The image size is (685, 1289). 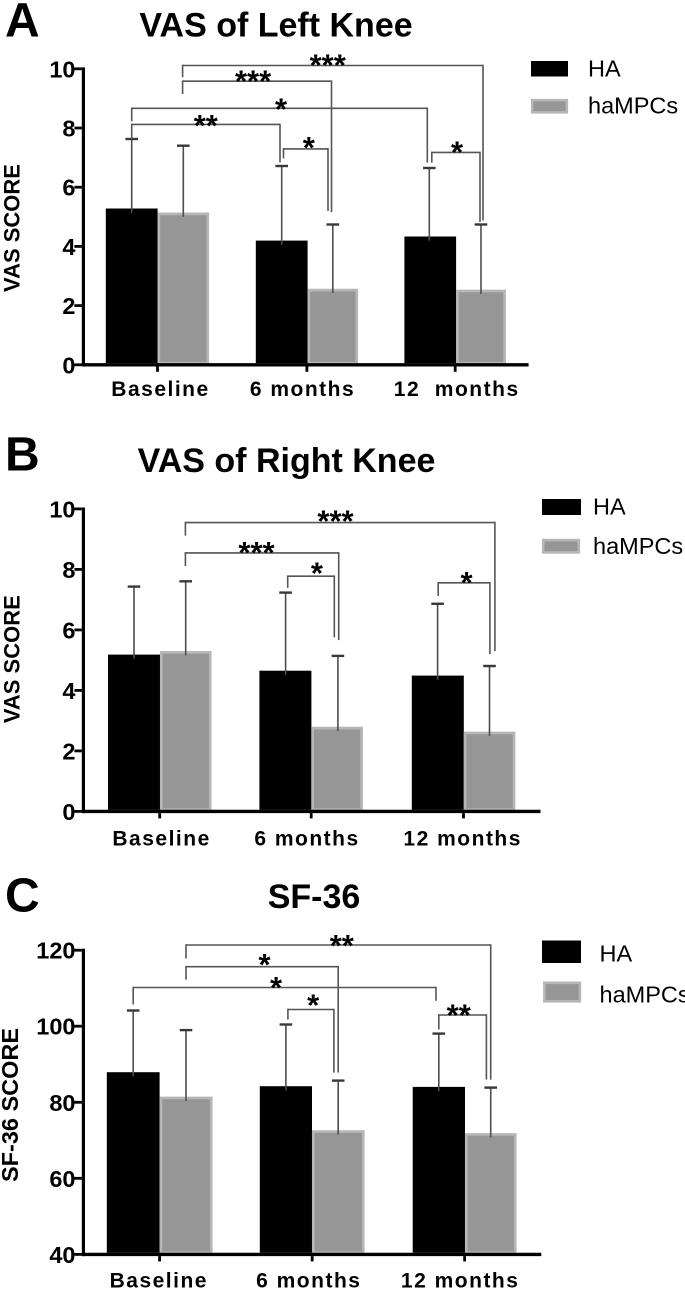 What do you see at coordinates (275, 26) in the screenshot?
I see `svg-text: VAS of Left Knee` at bounding box center [275, 26].